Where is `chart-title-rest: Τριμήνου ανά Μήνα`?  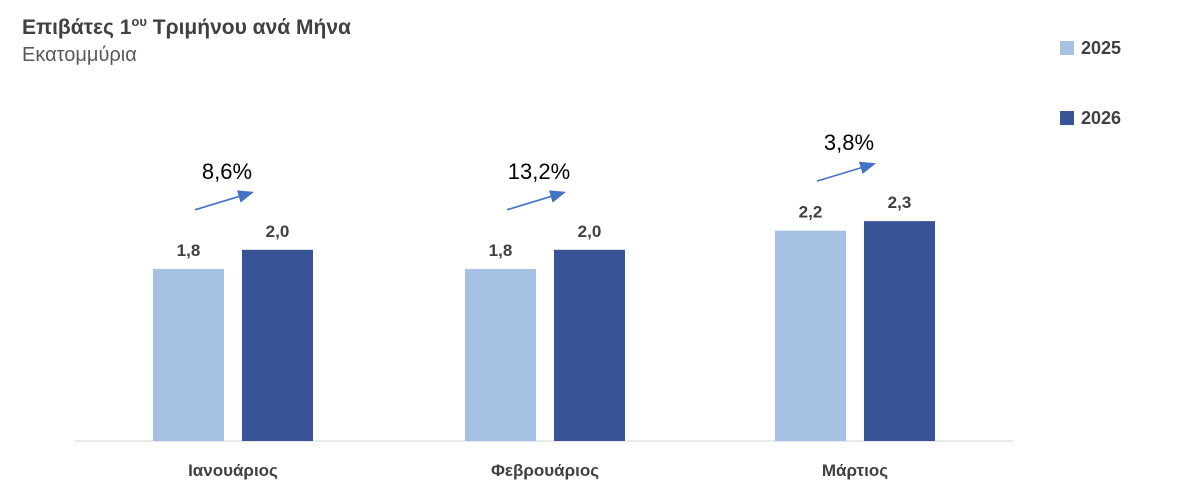
chart-title-rest: Τριμήνου ανά Μήνα is located at coordinates (248, 27).